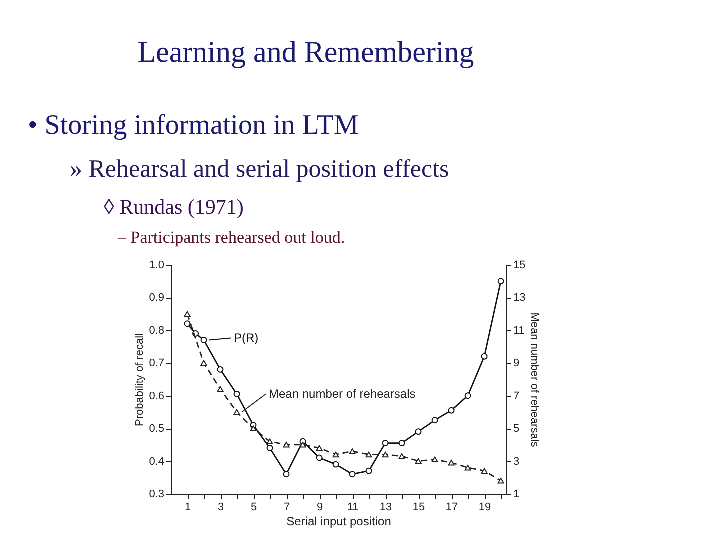 This screenshot has height=540, width=720. Describe the element at coordinates (156, 494) in the screenshot. I see `y-tick-label: 0.3` at that location.